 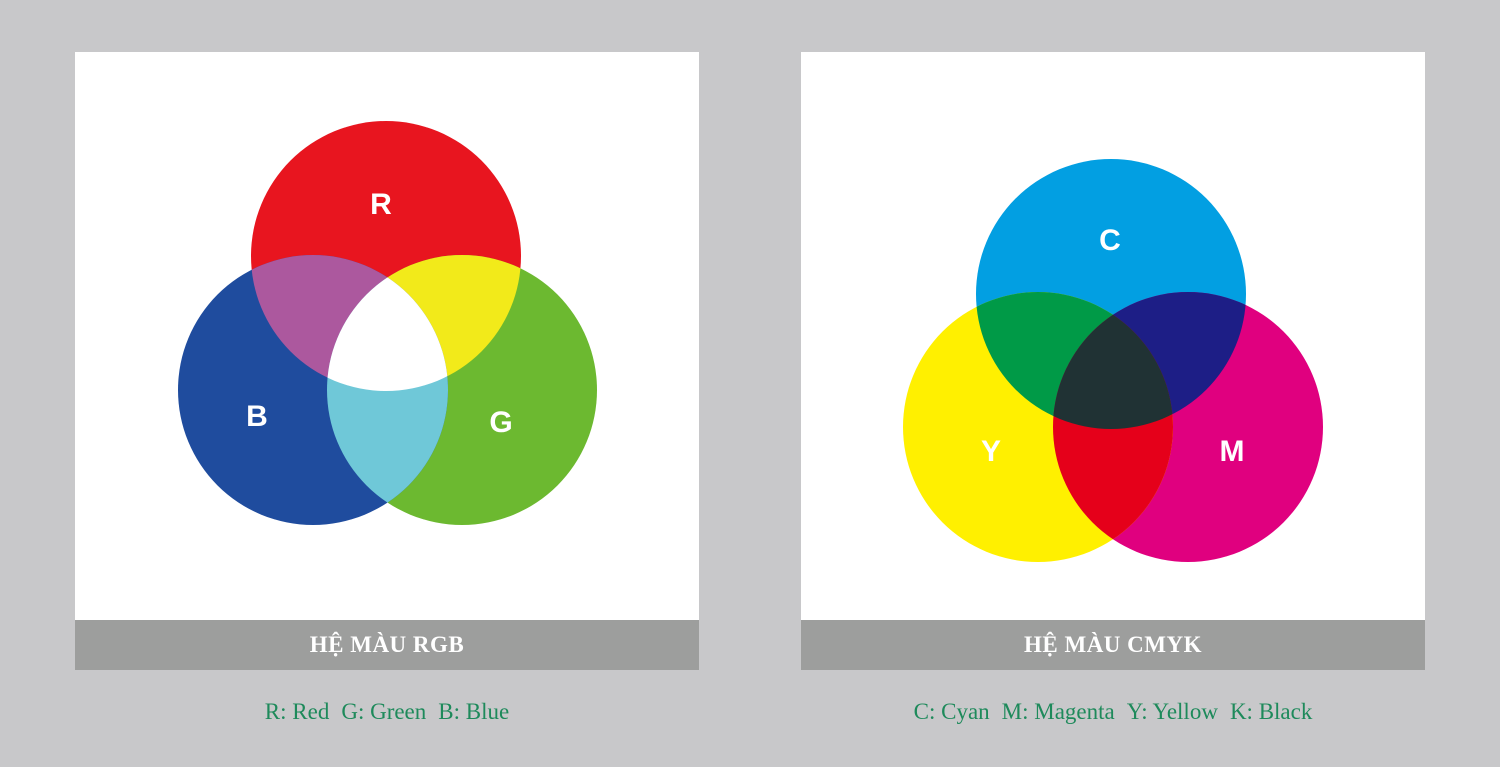 What do you see at coordinates (297, 711) in the screenshot?
I see `rgb-legend-red: R: Red` at bounding box center [297, 711].